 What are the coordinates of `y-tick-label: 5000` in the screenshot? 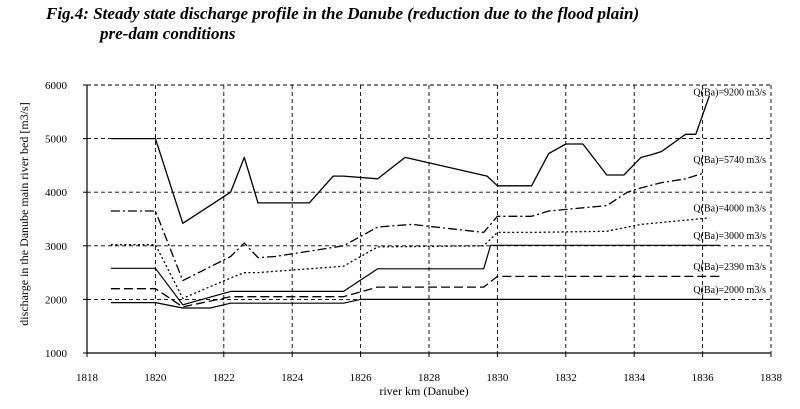 It's located at (56, 140).